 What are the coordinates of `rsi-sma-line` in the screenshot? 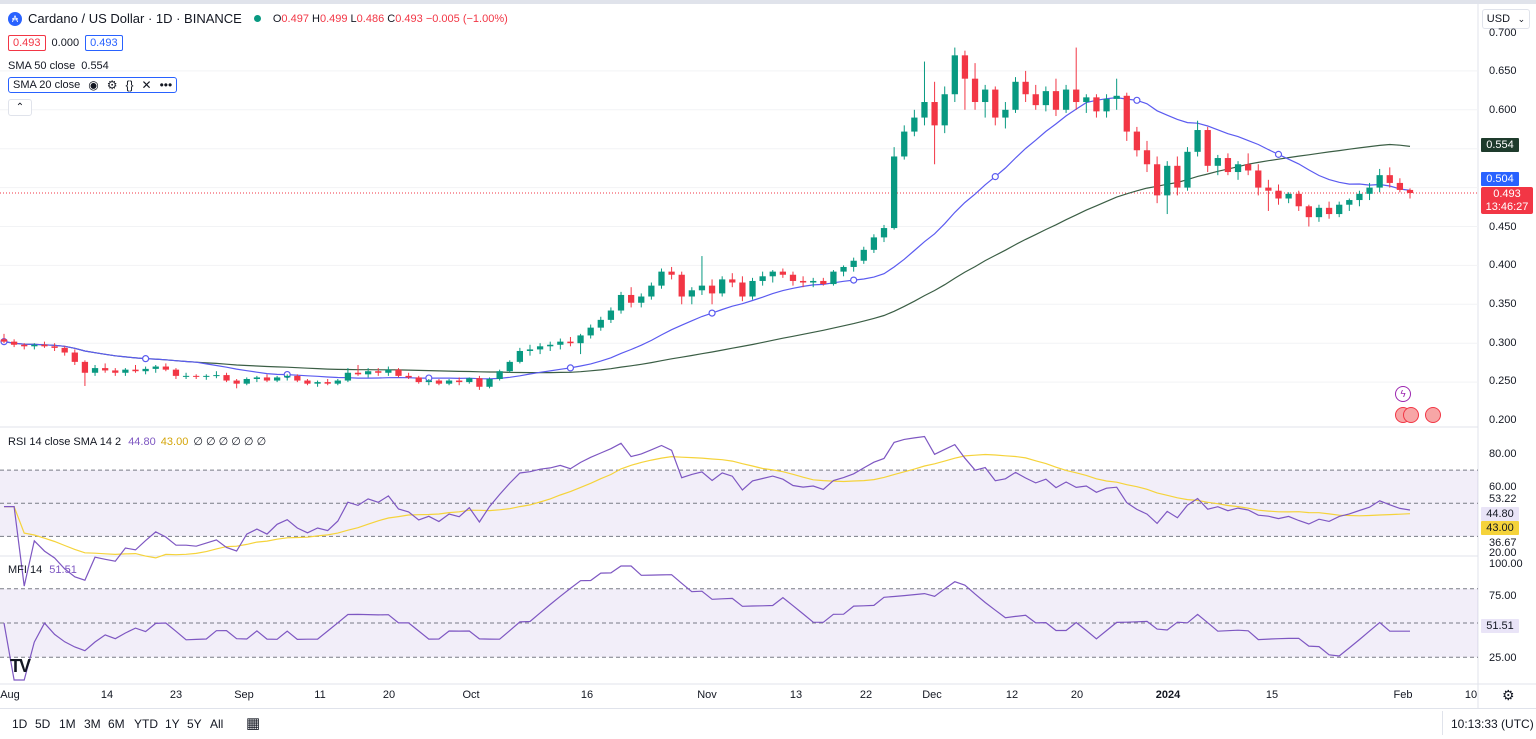 It's located at (707, 506).